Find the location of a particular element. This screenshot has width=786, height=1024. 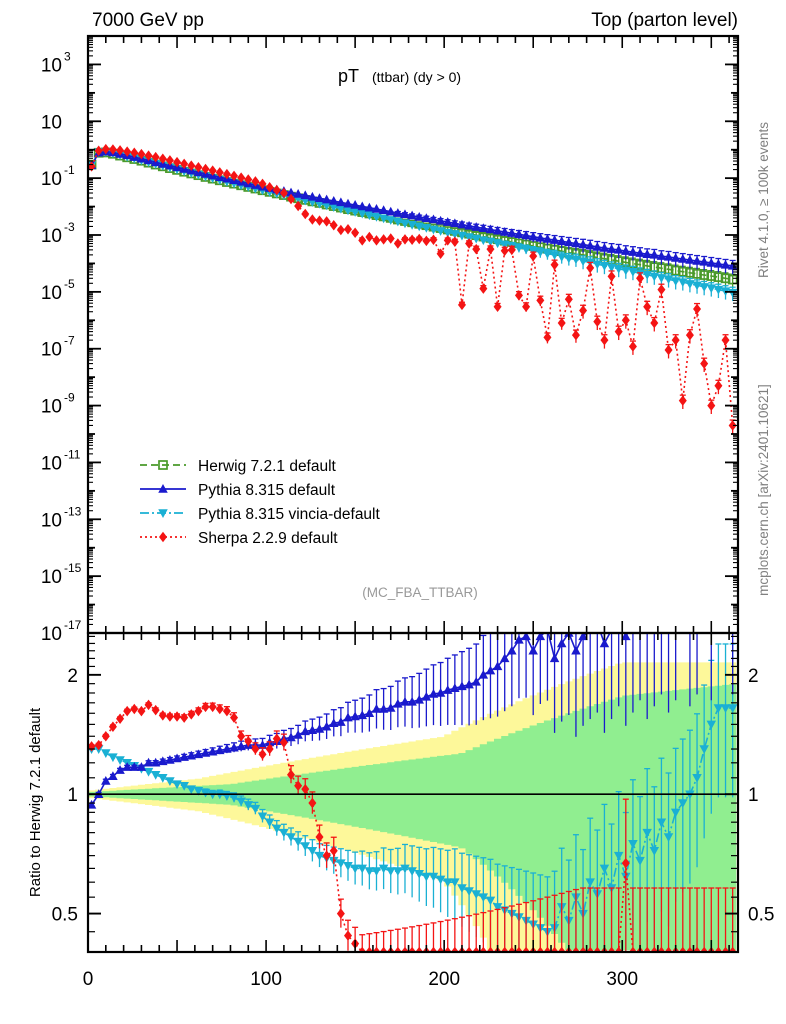

main-plot-title: pT (ttbar) (dy > 0) is located at coordinates (399, 76).